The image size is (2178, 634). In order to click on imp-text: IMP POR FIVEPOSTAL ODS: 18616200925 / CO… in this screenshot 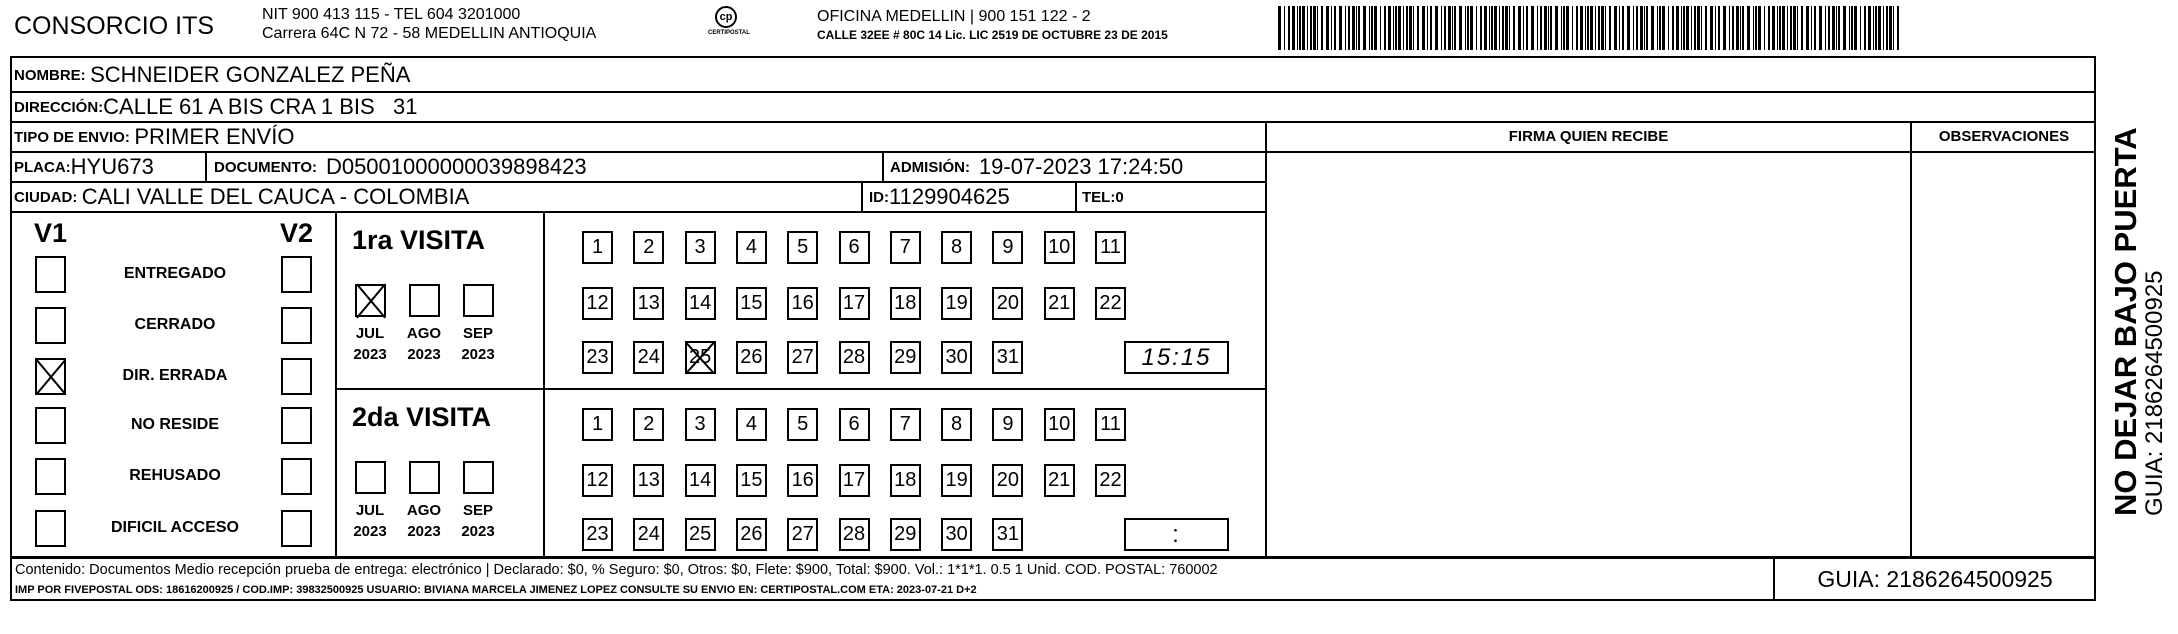, I will do `click(496, 590)`.